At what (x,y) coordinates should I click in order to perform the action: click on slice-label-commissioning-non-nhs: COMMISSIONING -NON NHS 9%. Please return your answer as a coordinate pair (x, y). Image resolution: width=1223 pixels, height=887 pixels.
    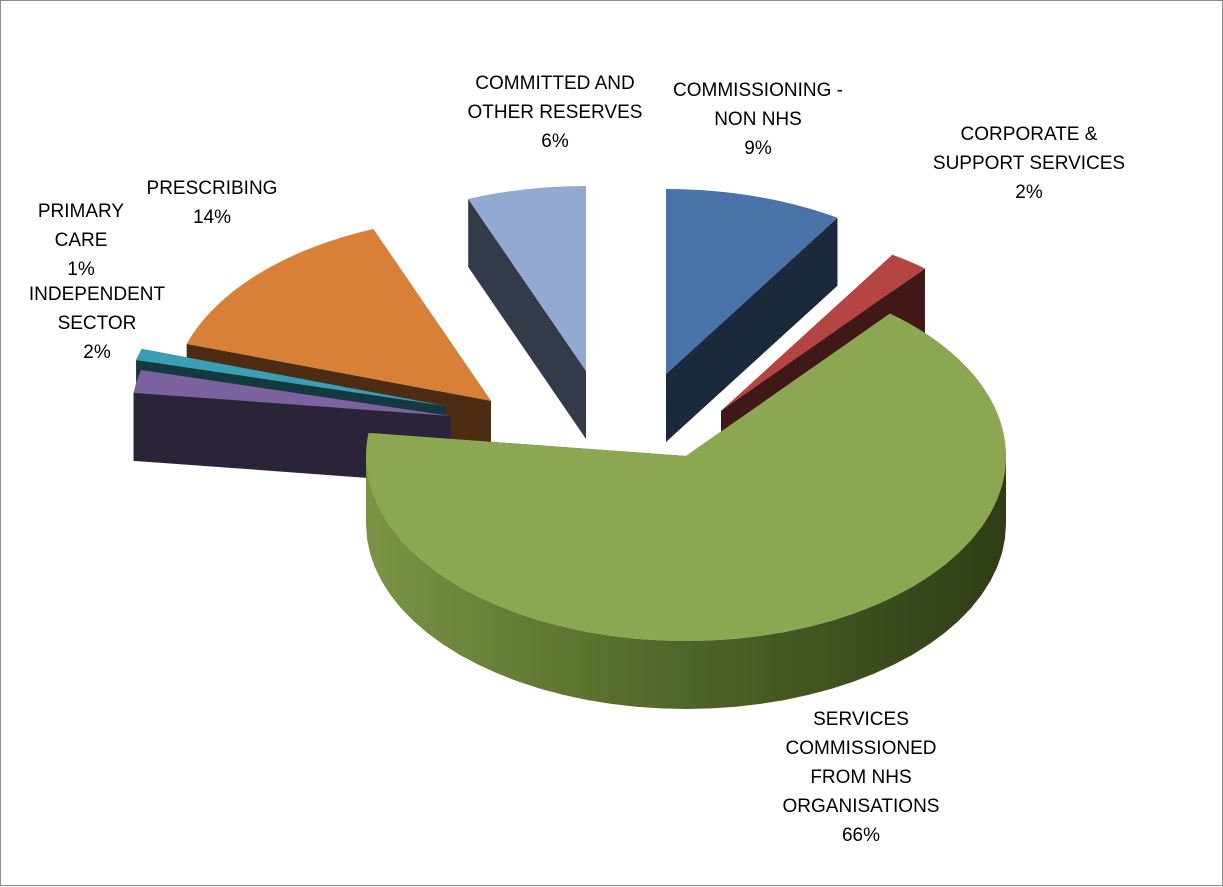
    Looking at the image, I should click on (758, 119).